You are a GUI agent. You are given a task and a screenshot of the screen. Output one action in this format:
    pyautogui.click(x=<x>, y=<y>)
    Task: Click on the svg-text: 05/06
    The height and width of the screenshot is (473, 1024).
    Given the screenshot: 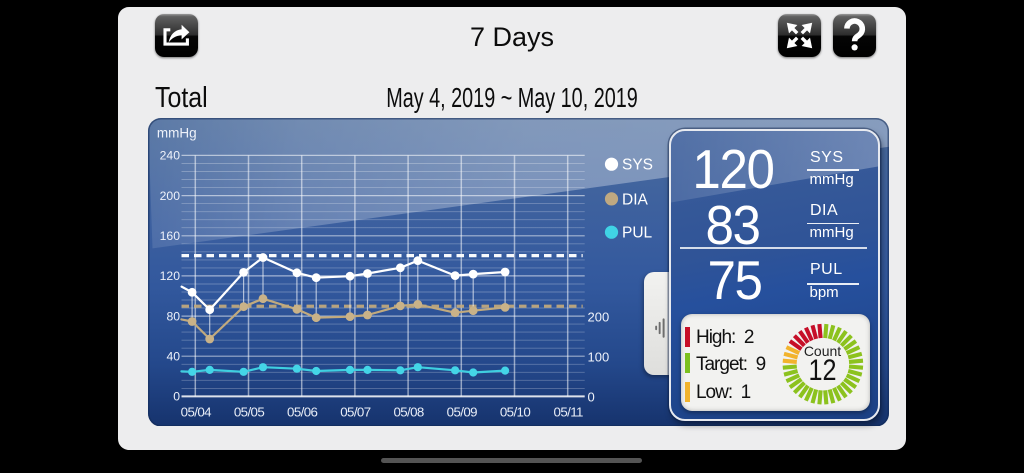 What is the action you would take?
    pyautogui.click(x=302, y=411)
    